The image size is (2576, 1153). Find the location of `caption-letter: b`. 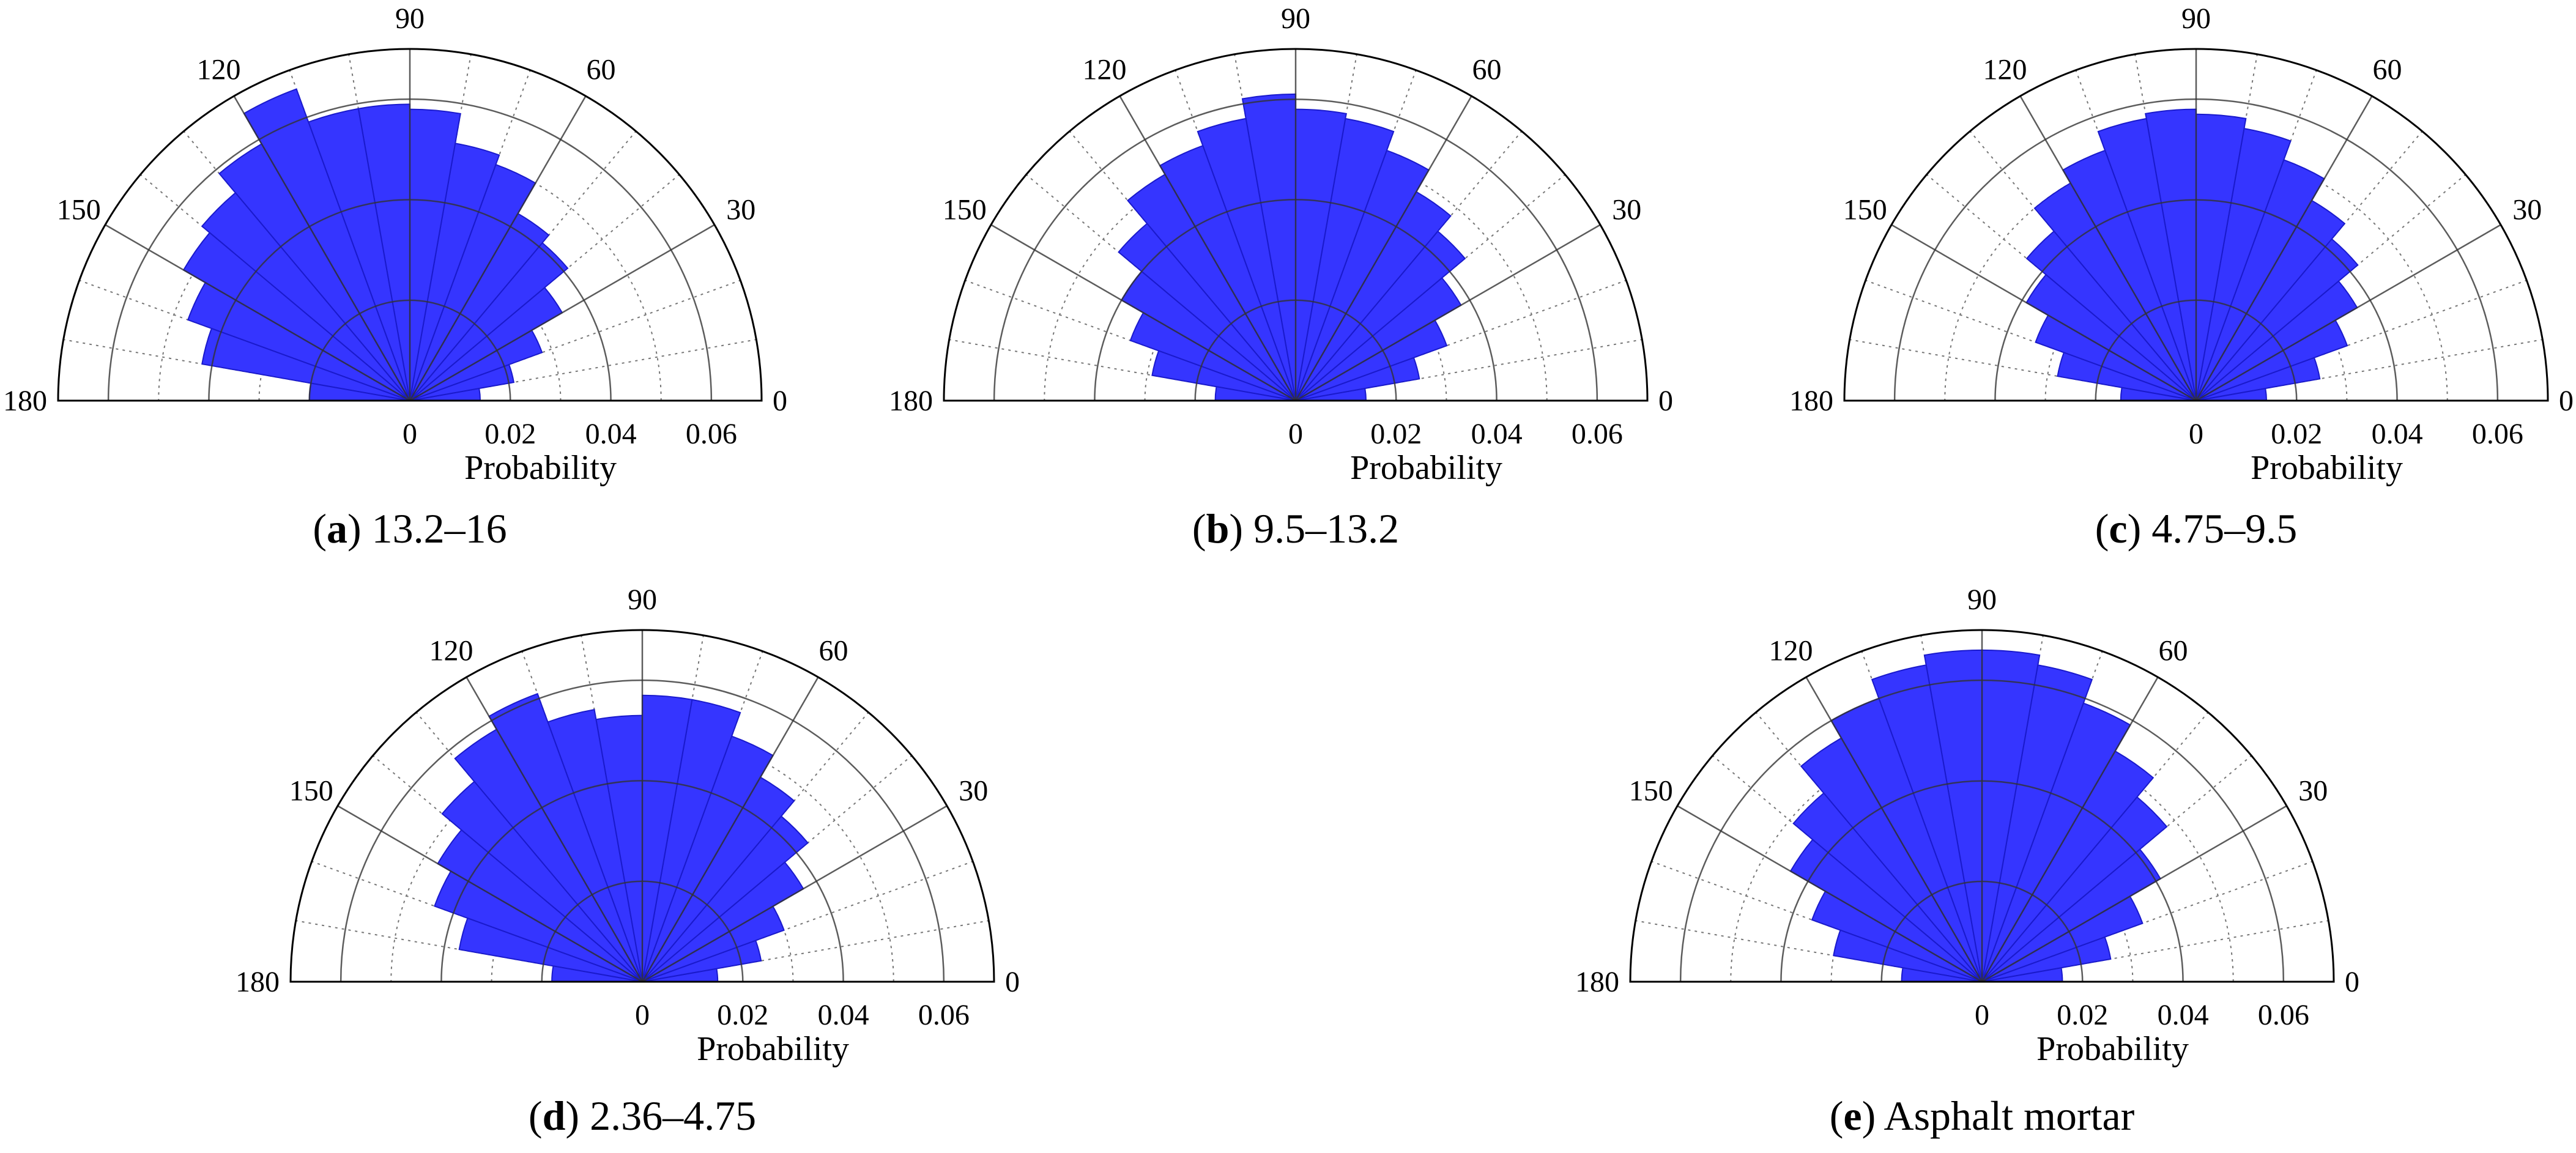

caption-letter: b is located at coordinates (1218, 528).